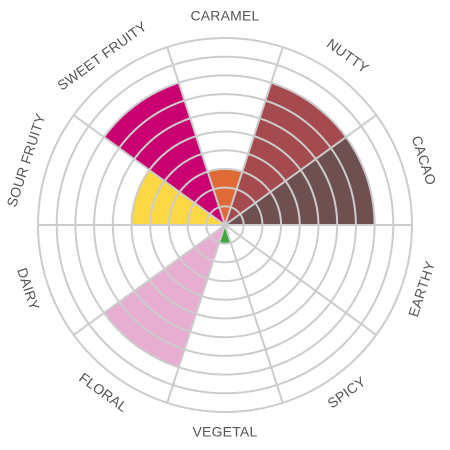 The width and height of the screenshot is (450, 450). I want to click on category-label-floral: FLORAL, so click(103, 392).